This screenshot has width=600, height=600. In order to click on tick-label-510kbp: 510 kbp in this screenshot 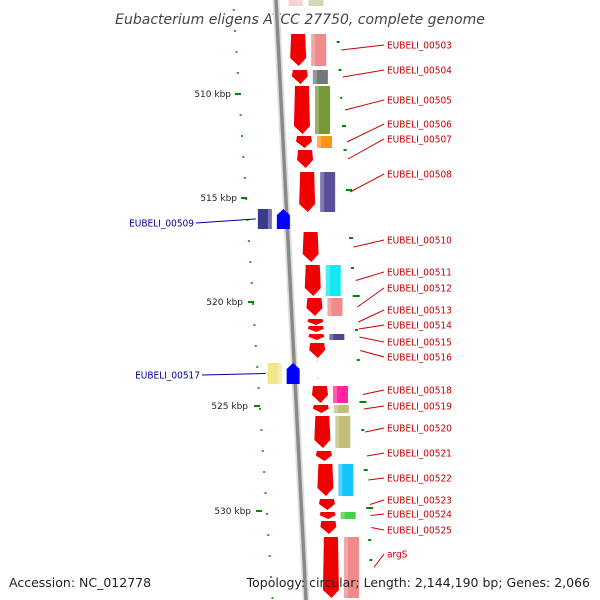, I will do `click(212, 95)`.